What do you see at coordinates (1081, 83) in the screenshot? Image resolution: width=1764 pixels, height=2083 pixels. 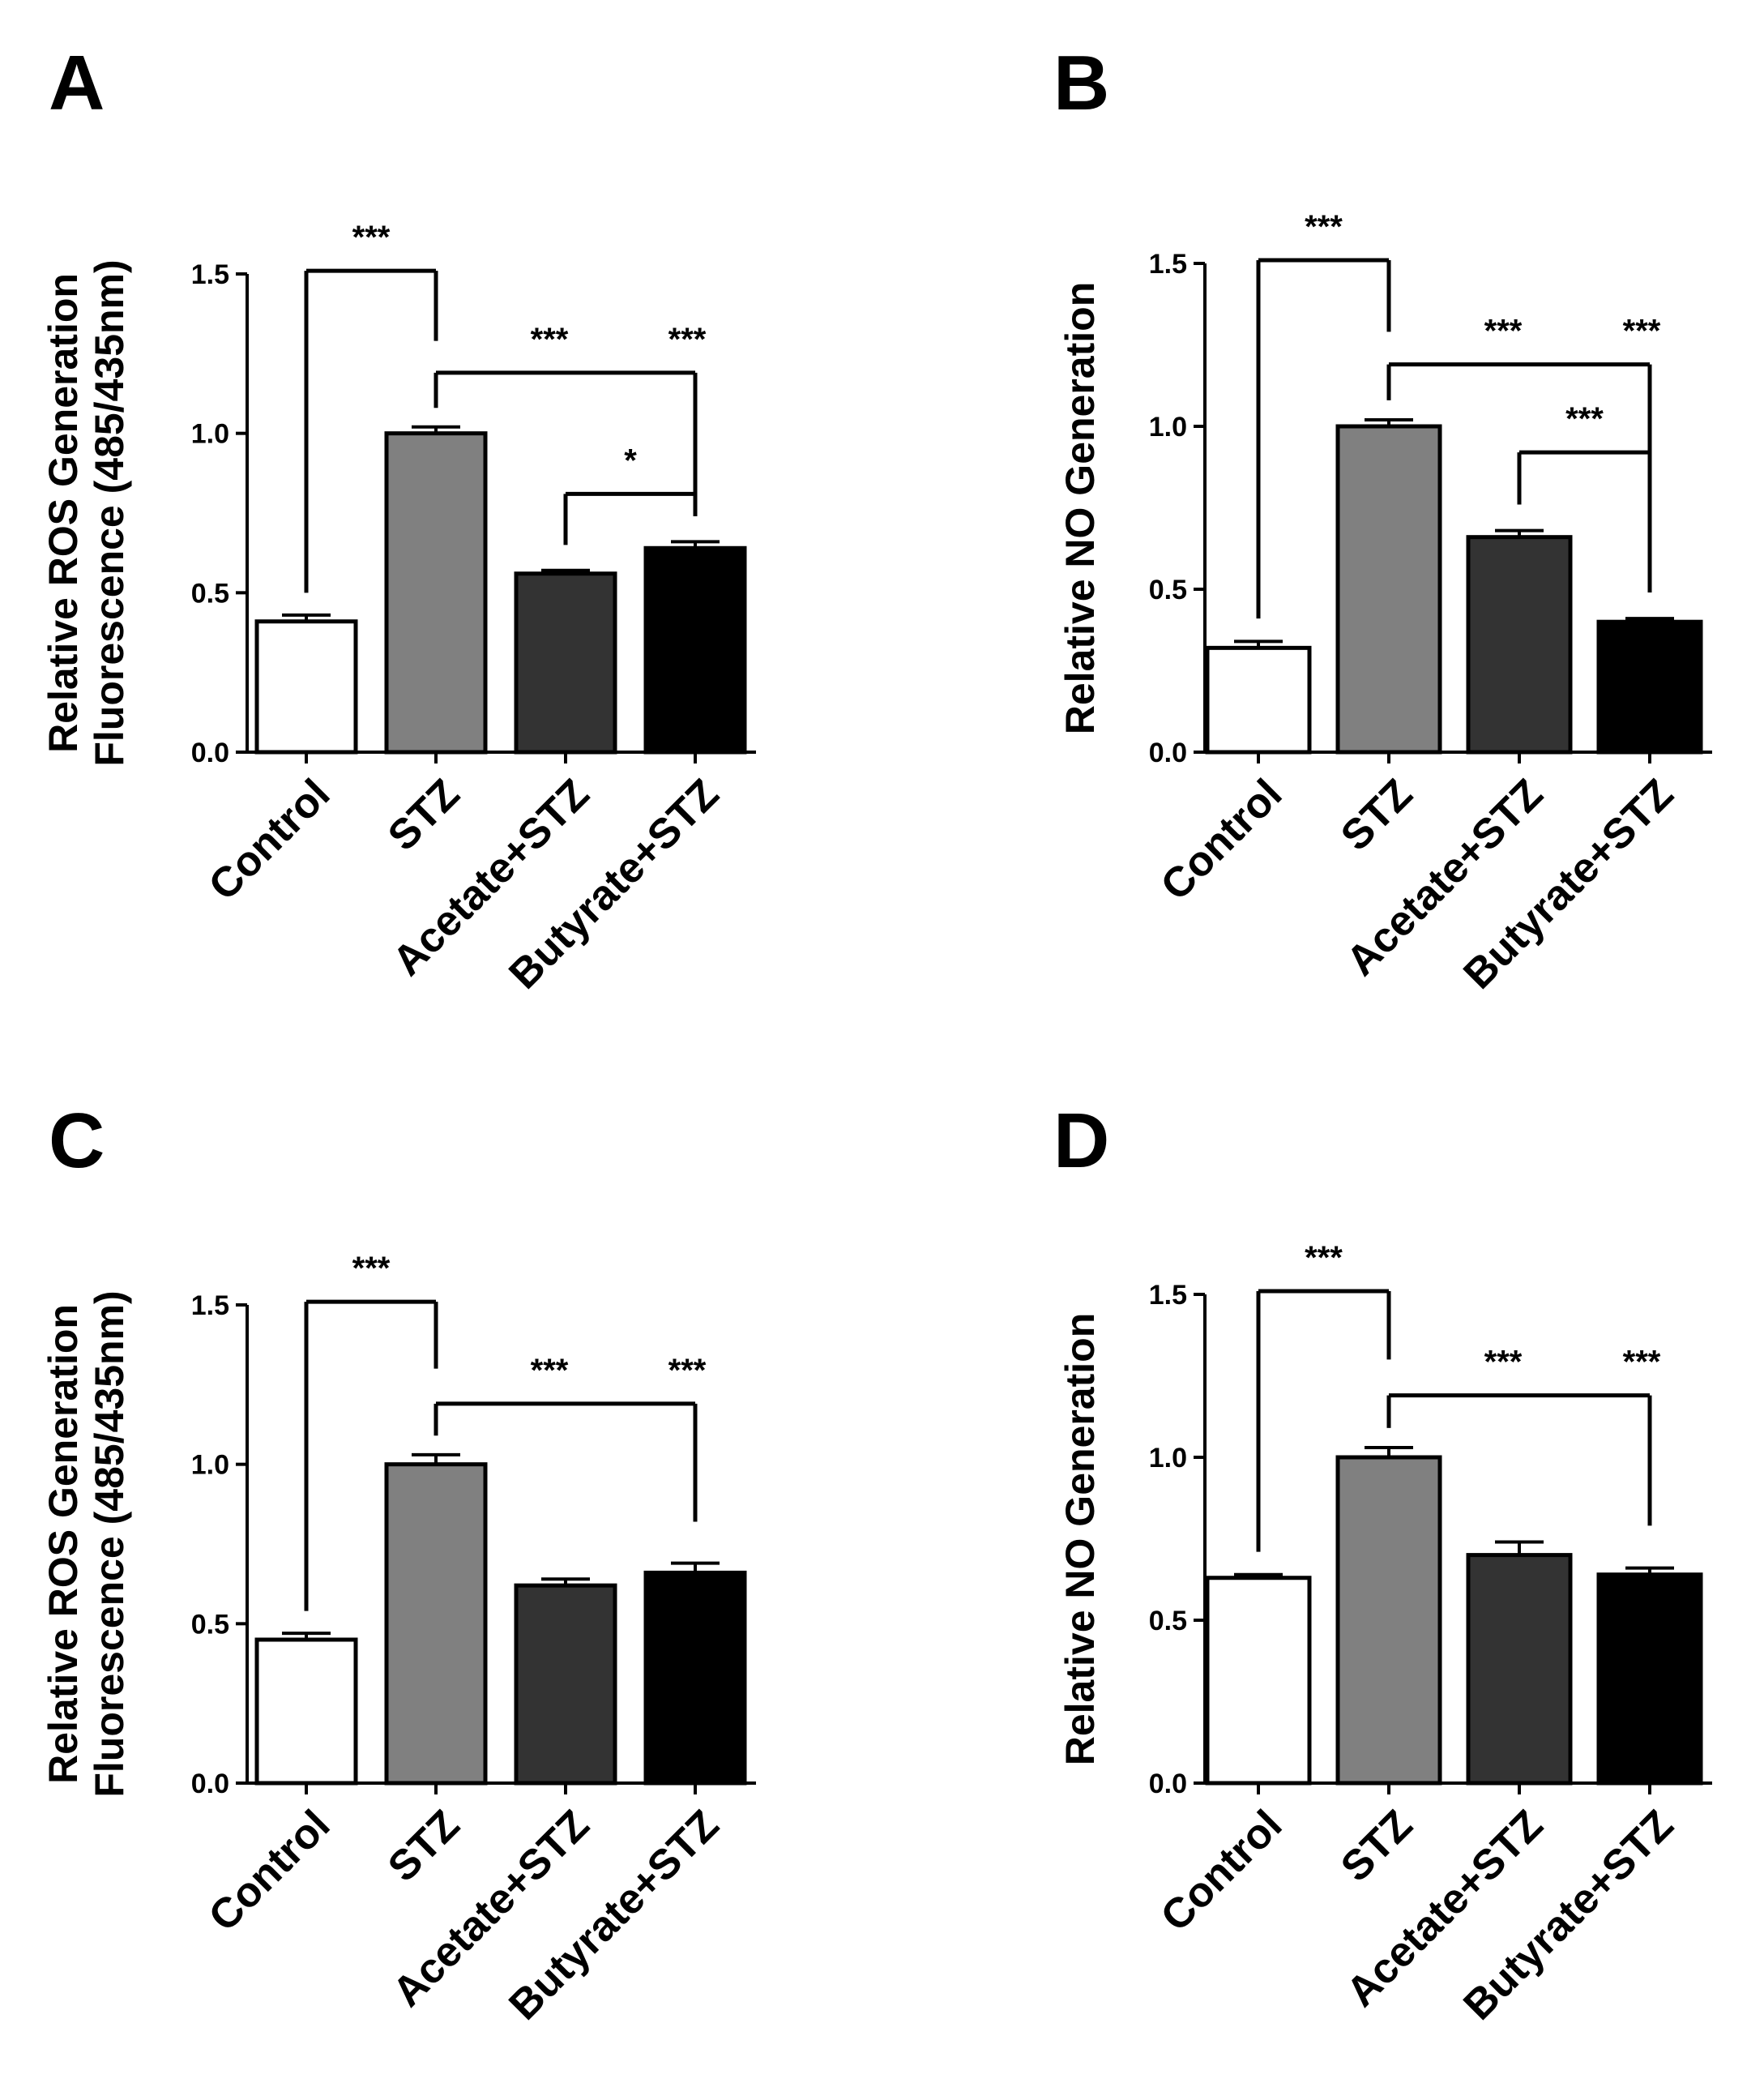 I see `panel-letter: B` at bounding box center [1081, 83].